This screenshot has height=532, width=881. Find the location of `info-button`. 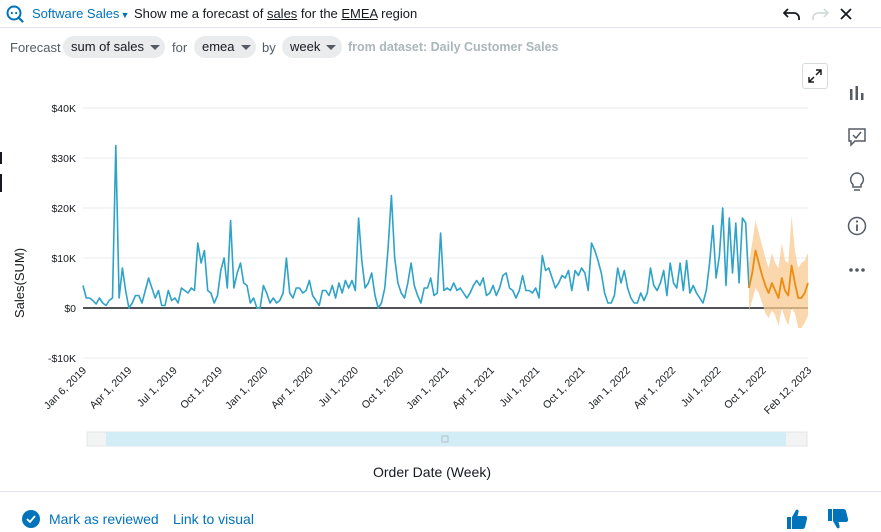

info-button is located at coordinates (857, 226).